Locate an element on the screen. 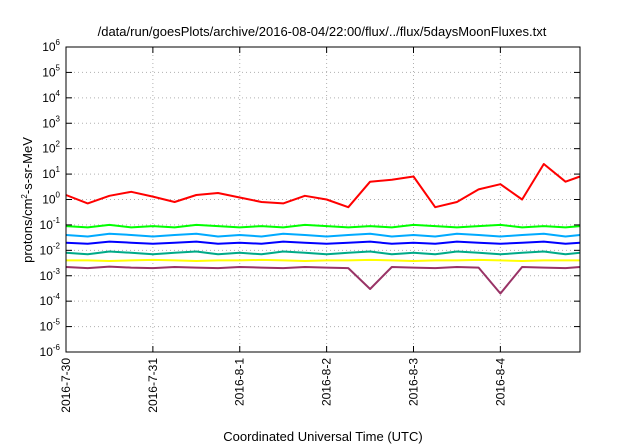 The height and width of the screenshot is (448, 640). y-tick-label: 10⁻³ is located at coordinates (50, 275).